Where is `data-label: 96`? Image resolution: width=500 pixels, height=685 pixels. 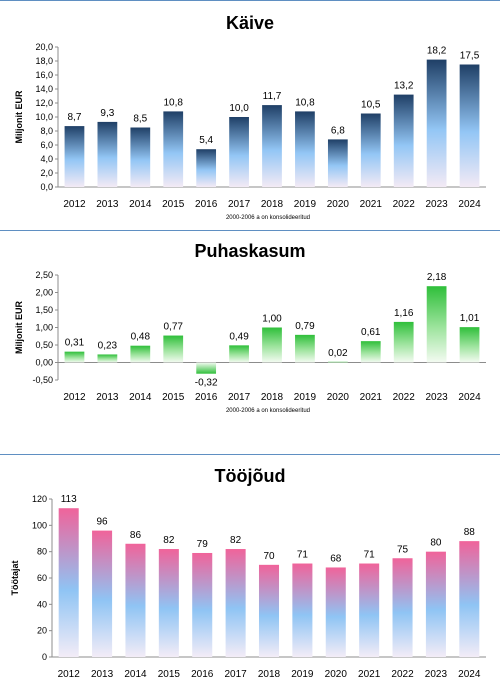 data-label: 96 is located at coordinates (103, 522).